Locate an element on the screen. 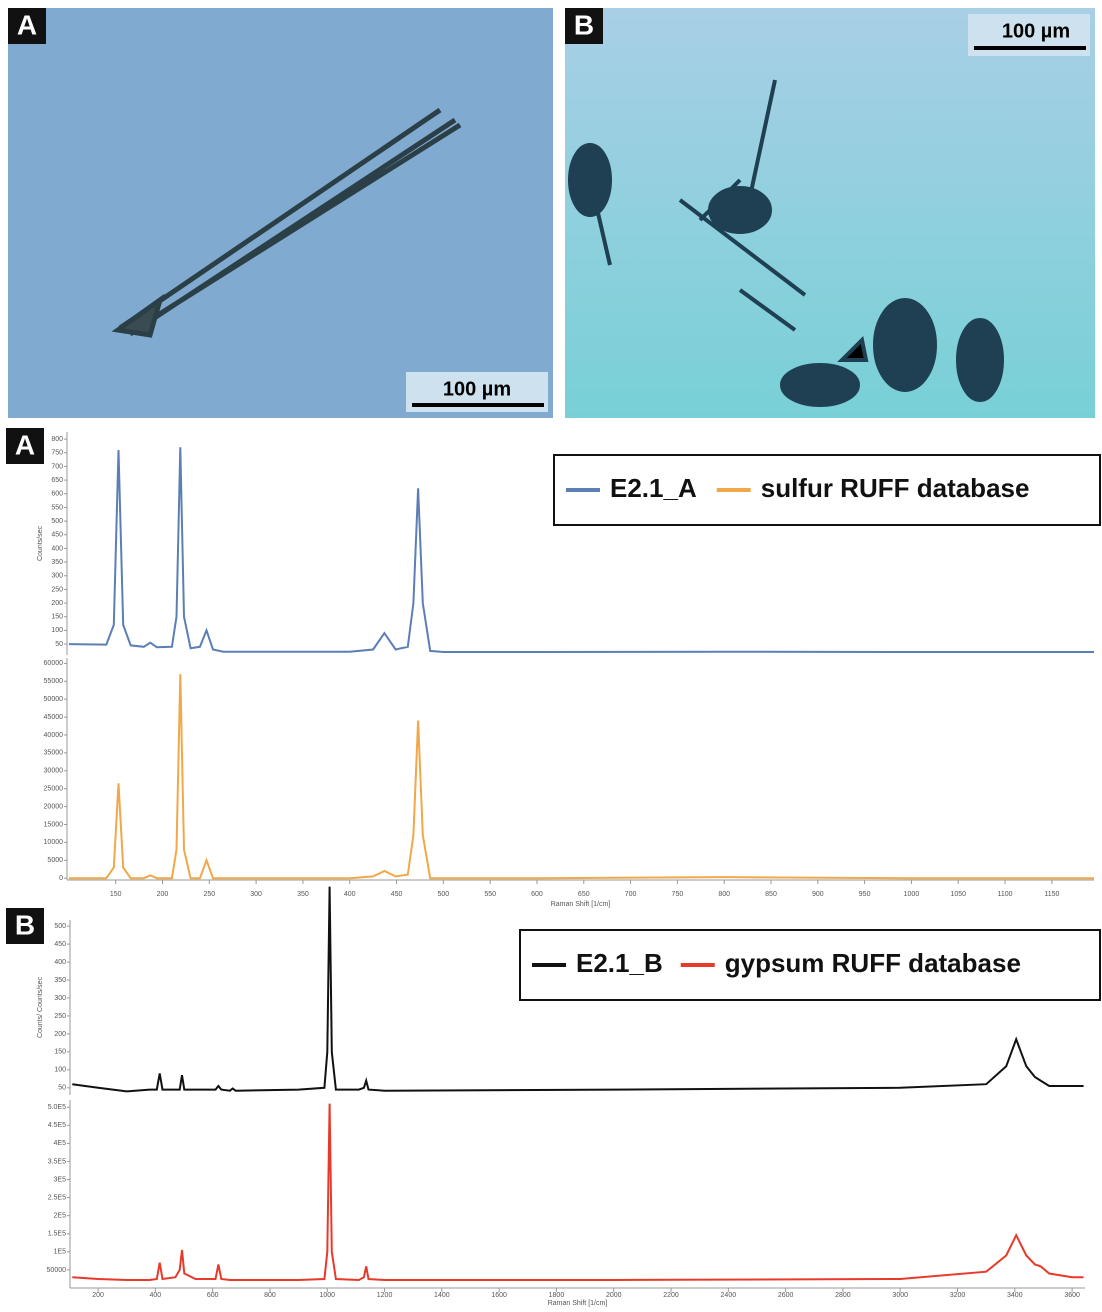 This screenshot has width=1102, height=1312. y-tick-label: 300 is located at coordinates (57, 576).